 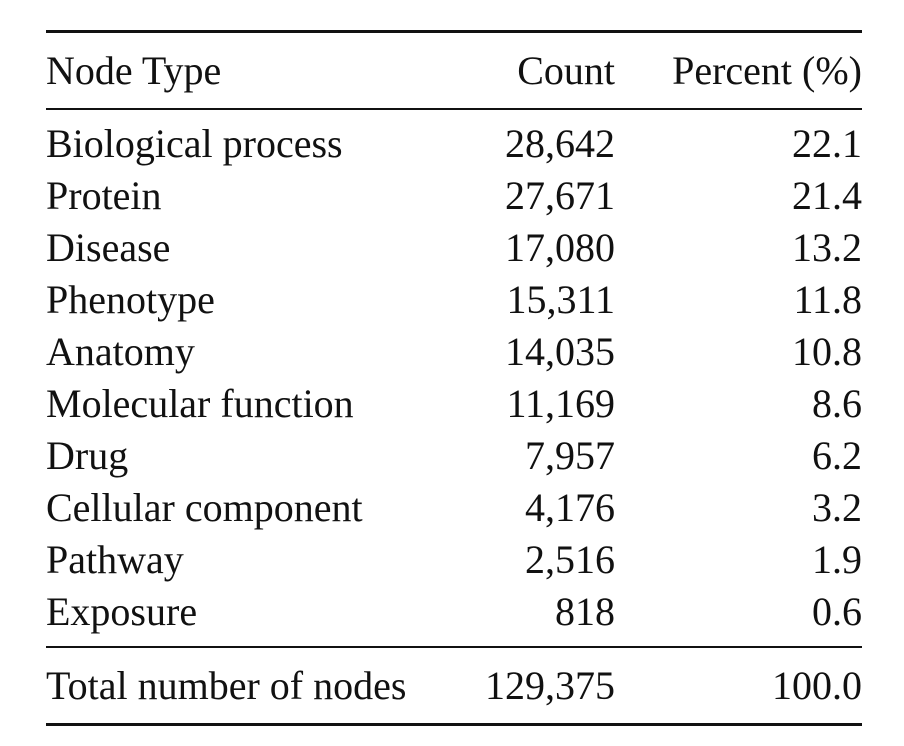 I want to click on row-node-type: Cellular component, so click(x=204, y=507).